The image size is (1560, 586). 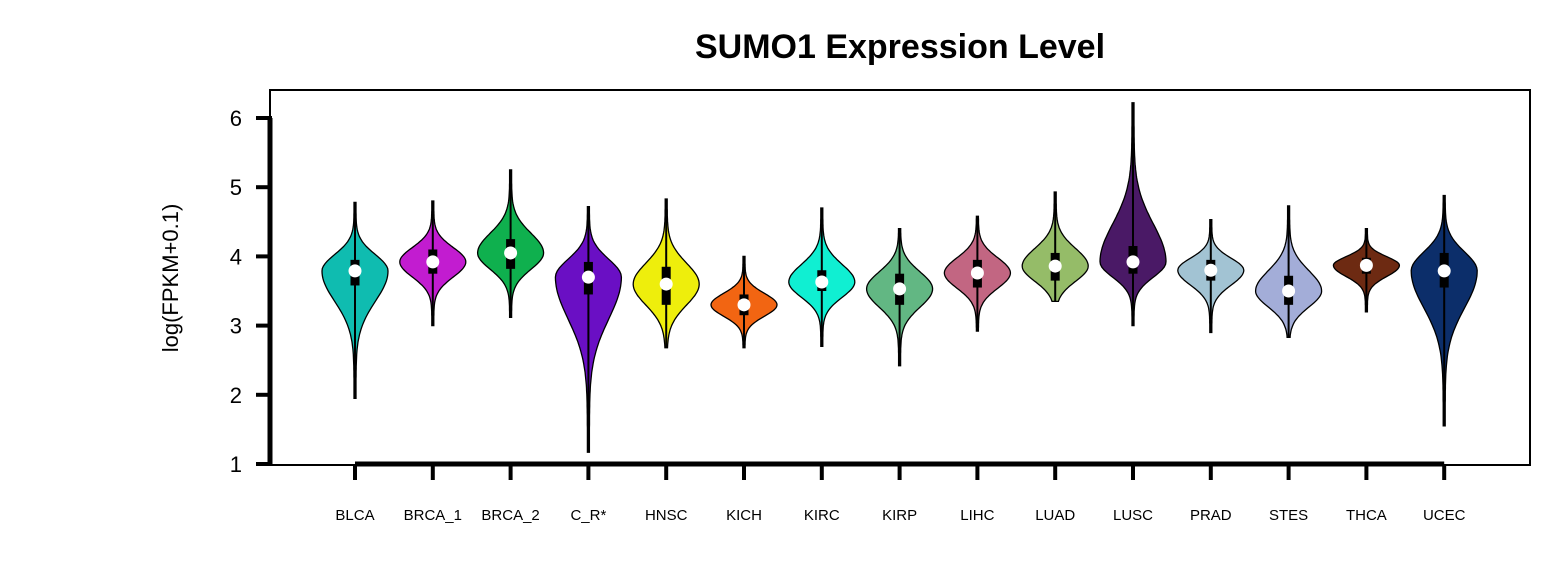 What do you see at coordinates (977, 515) in the screenshot?
I see `x-tick-label: LIHC` at bounding box center [977, 515].